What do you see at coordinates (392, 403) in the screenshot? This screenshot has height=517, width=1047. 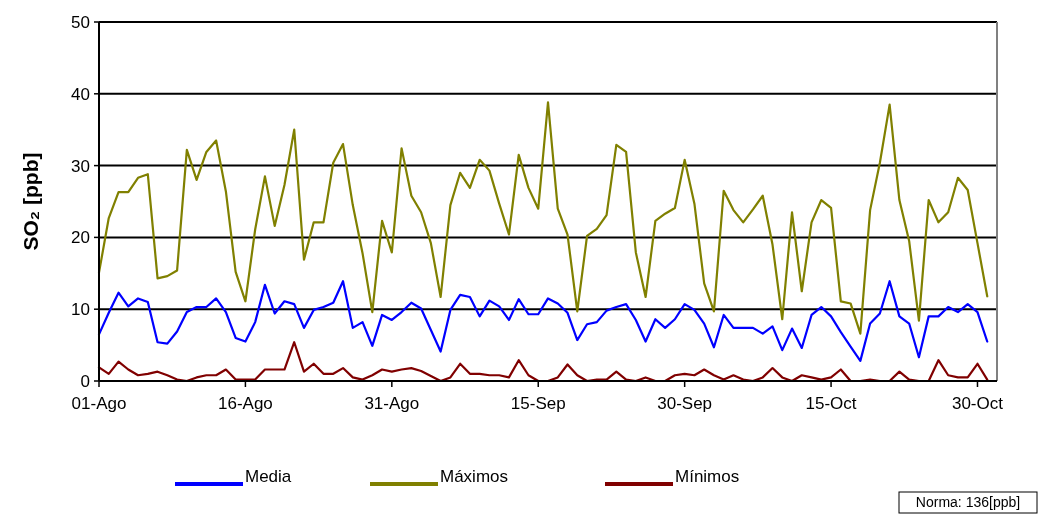 I see `x-tick-label: 31-Ago` at bounding box center [392, 403].